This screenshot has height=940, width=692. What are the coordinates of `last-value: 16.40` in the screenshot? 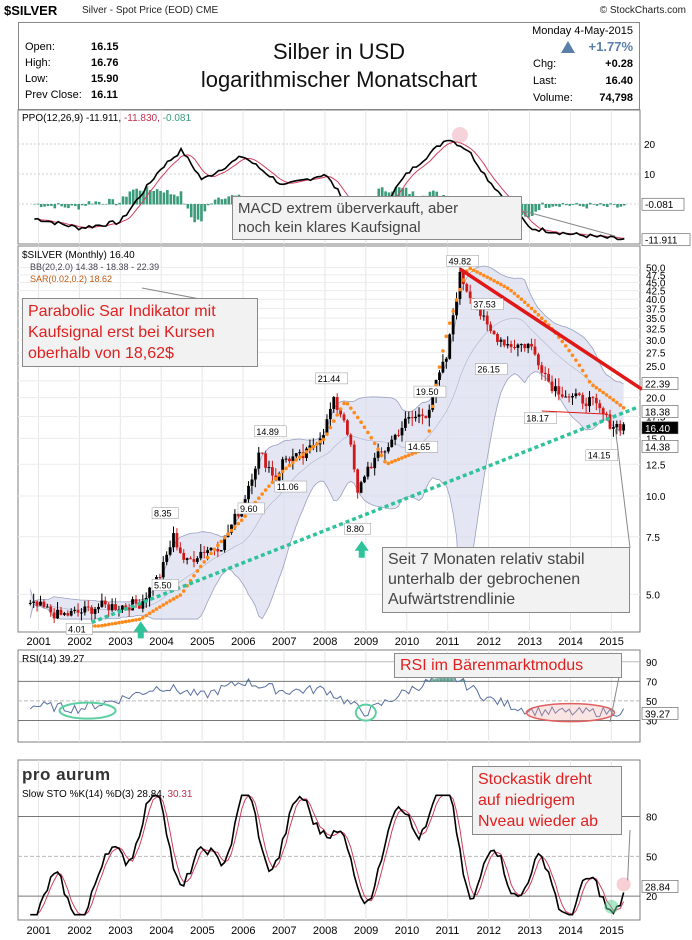 It's located at (619, 81).